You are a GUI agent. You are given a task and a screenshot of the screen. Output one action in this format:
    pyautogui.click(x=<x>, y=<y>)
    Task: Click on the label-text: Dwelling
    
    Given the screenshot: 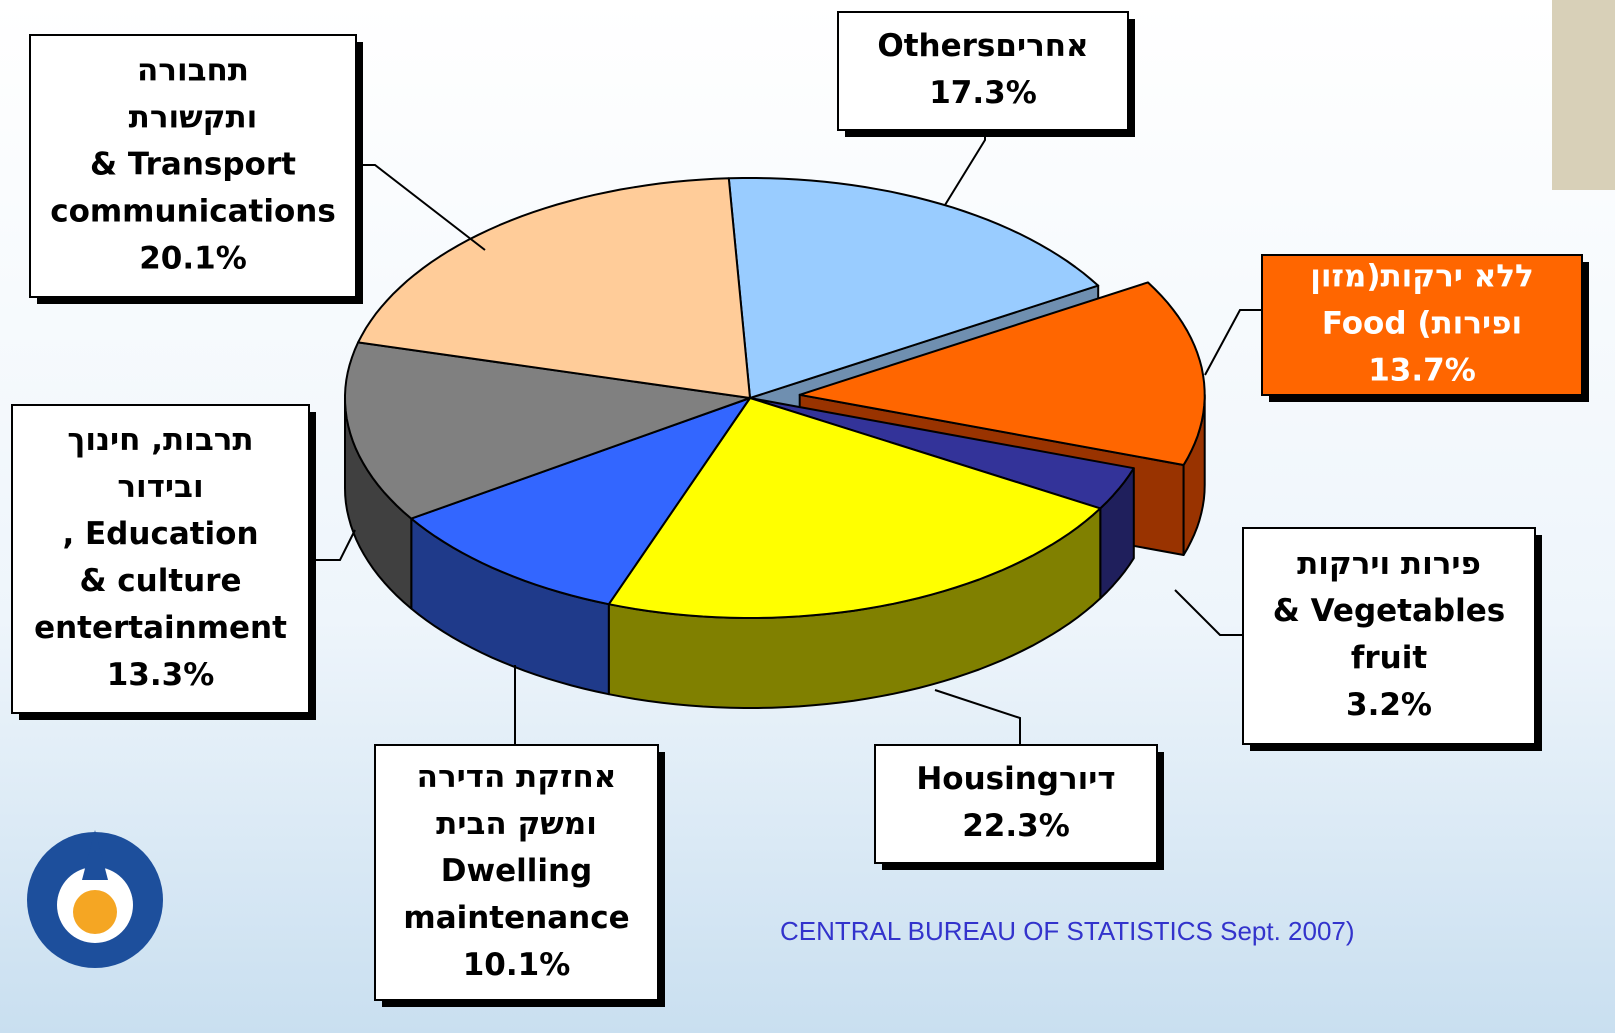 What is the action you would take?
    pyautogui.click(x=517, y=871)
    